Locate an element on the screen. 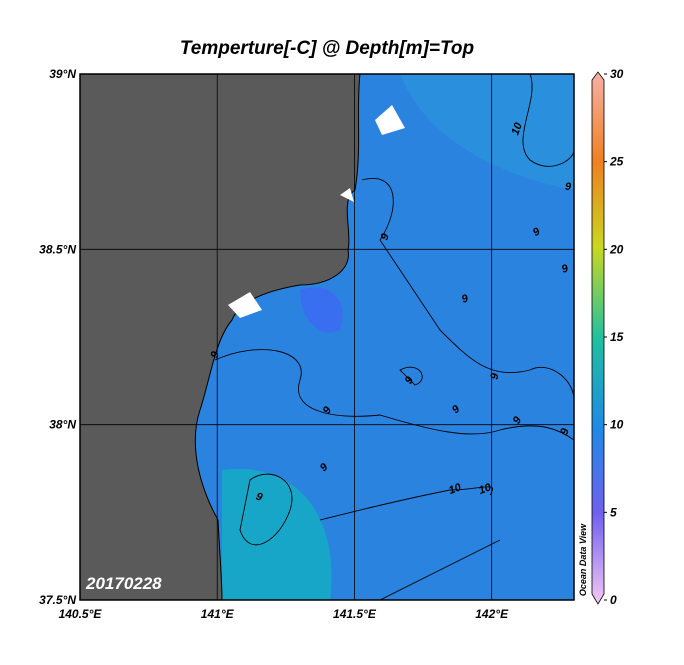 The width and height of the screenshot is (684, 665). watermark: Ocean Data View is located at coordinates (583, 559).